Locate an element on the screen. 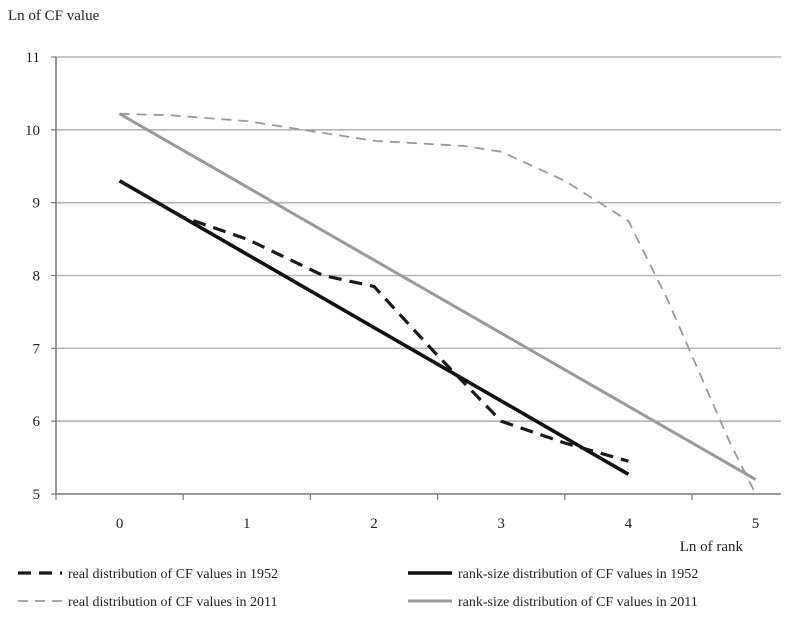 The width and height of the screenshot is (795, 620). x-tick-label: 4 is located at coordinates (629, 524).